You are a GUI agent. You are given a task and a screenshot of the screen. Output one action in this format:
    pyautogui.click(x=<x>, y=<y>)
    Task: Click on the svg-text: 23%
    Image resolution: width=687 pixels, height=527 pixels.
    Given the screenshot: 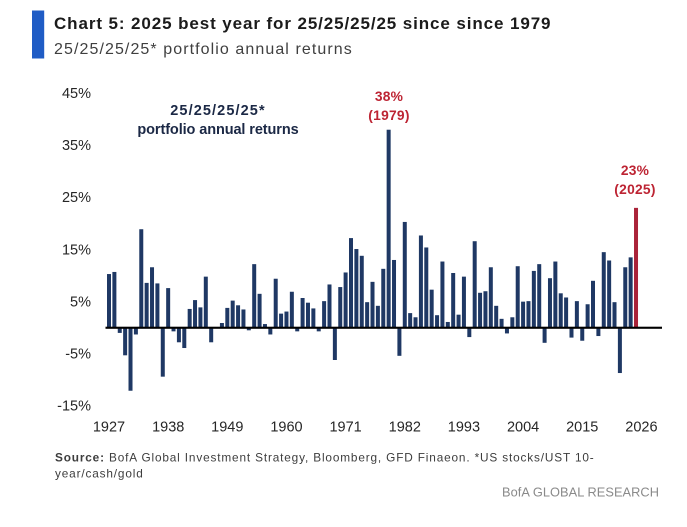 What is the action you would take?
    pyautogui.click(x=635, y=170)
    